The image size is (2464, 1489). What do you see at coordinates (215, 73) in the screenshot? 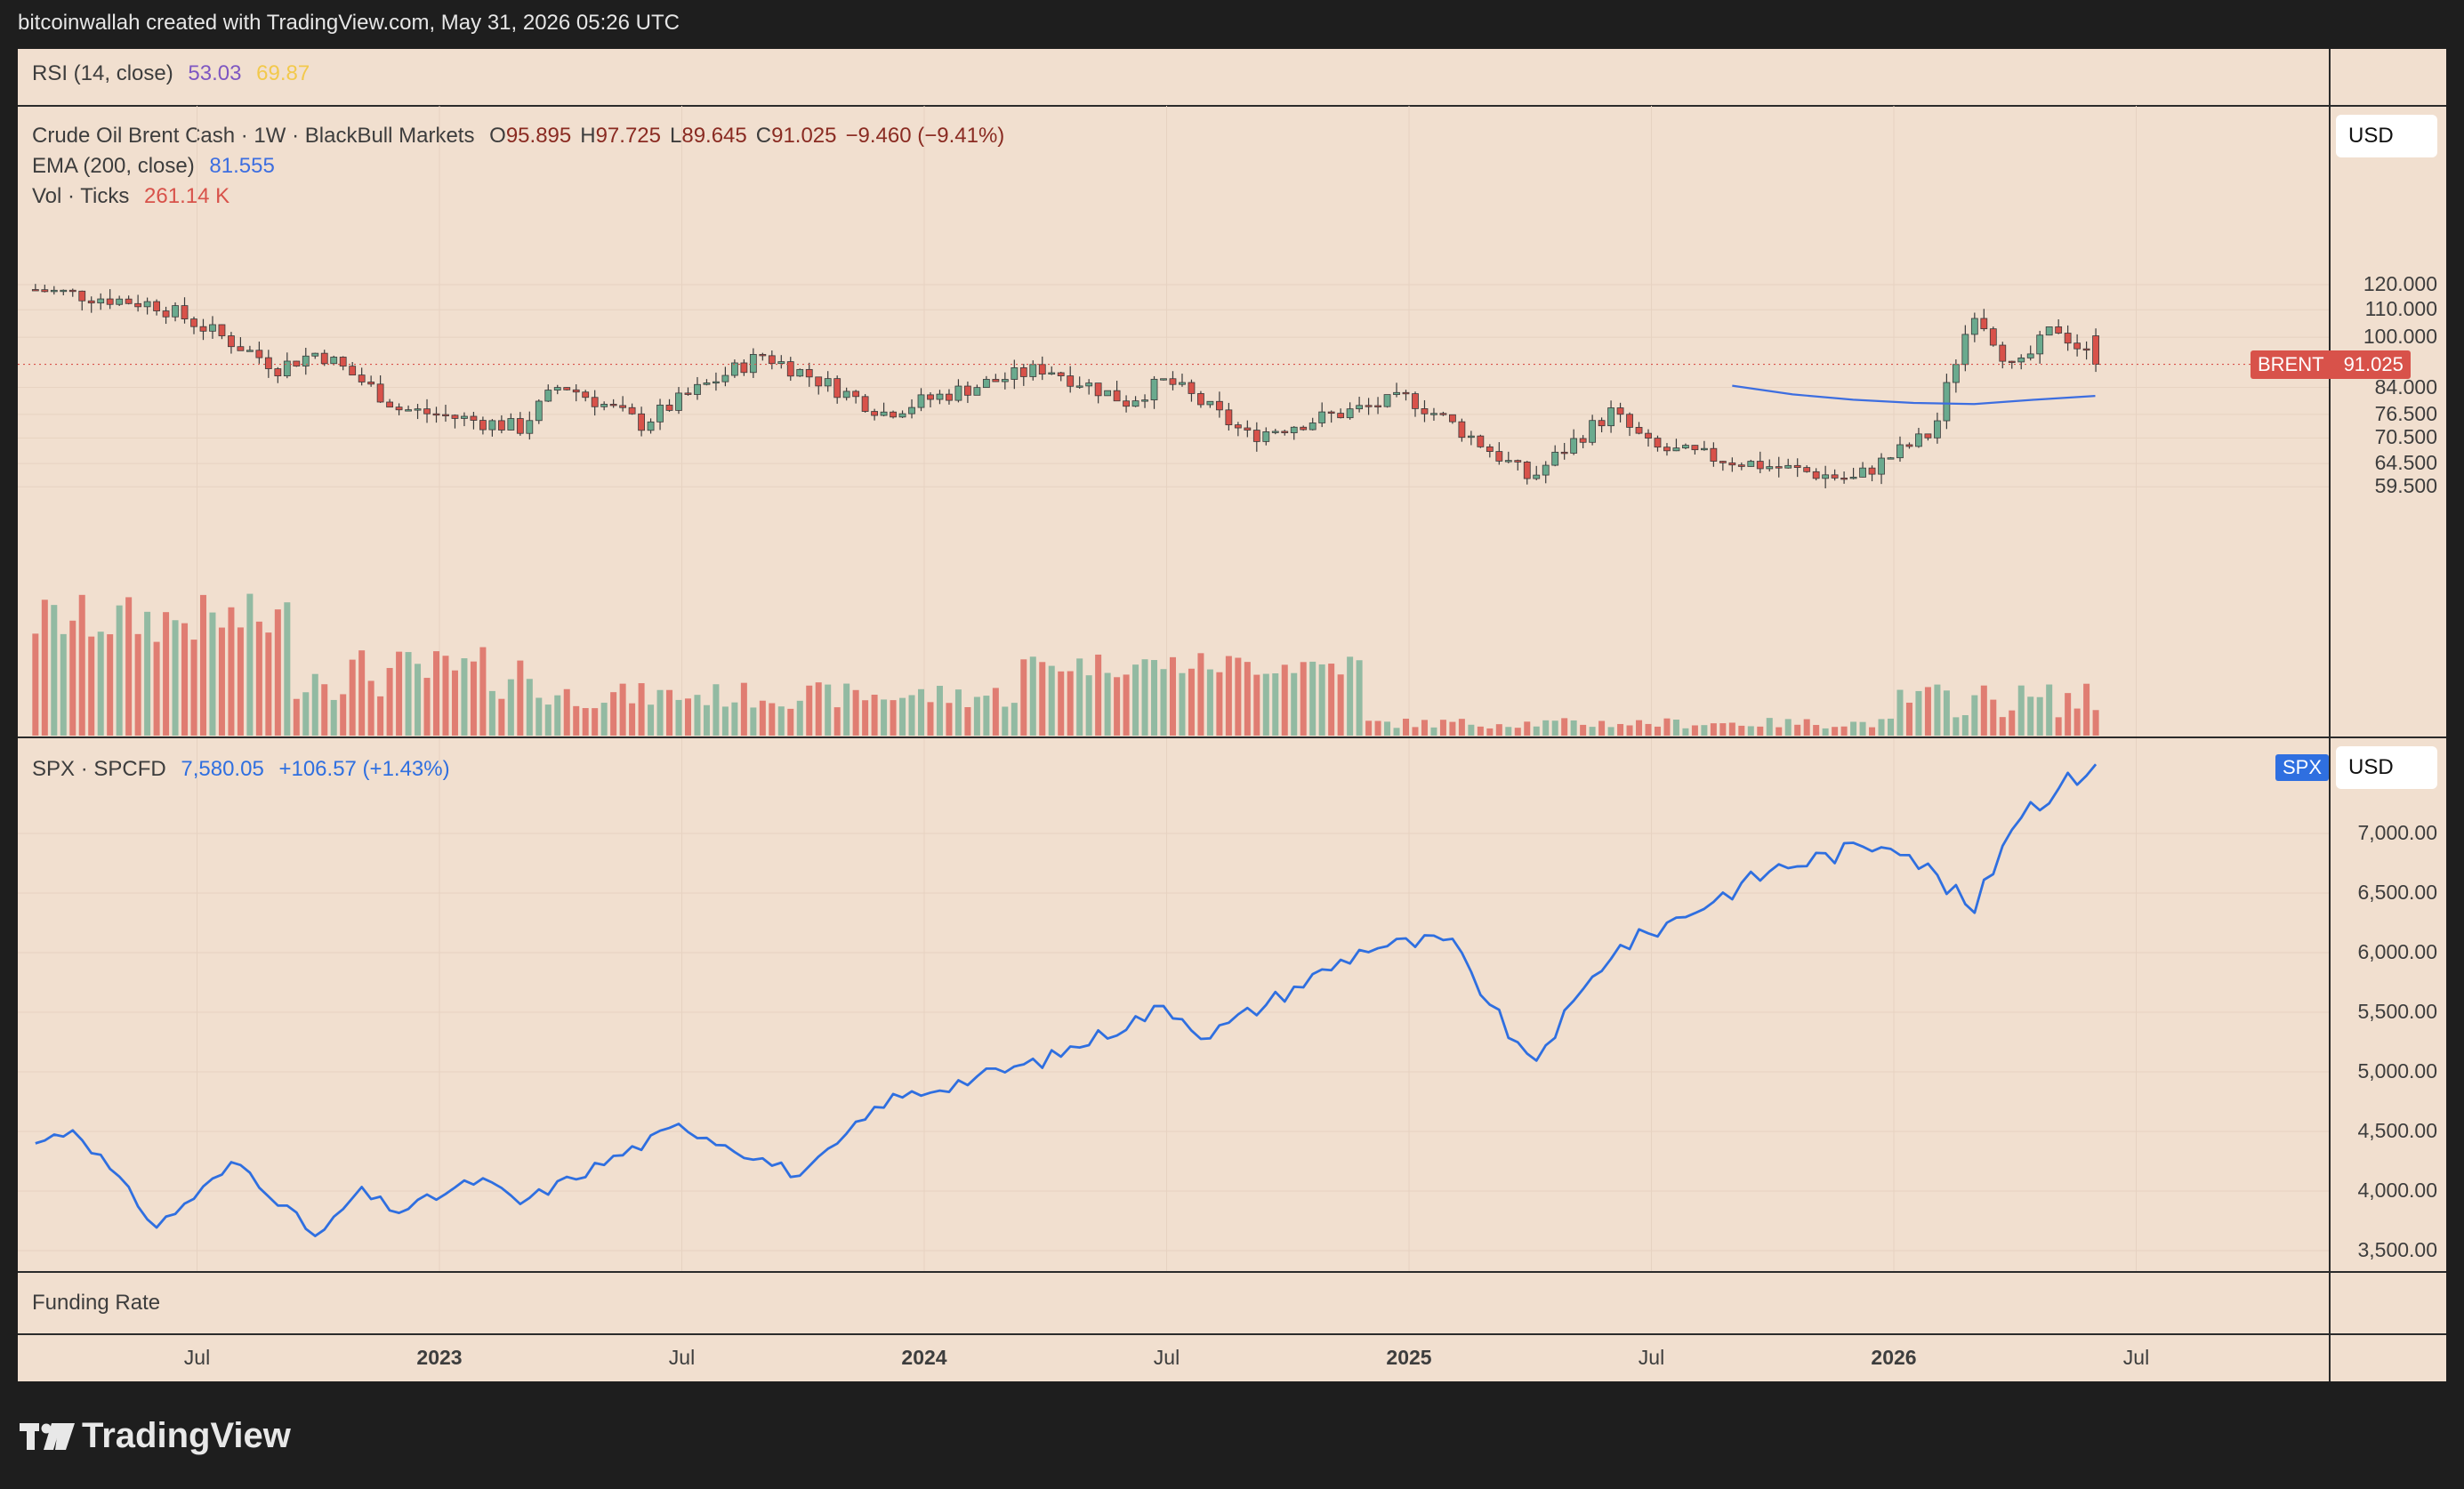
I see `rsi-value-1: 53.03` at bounding box center [215, 73].